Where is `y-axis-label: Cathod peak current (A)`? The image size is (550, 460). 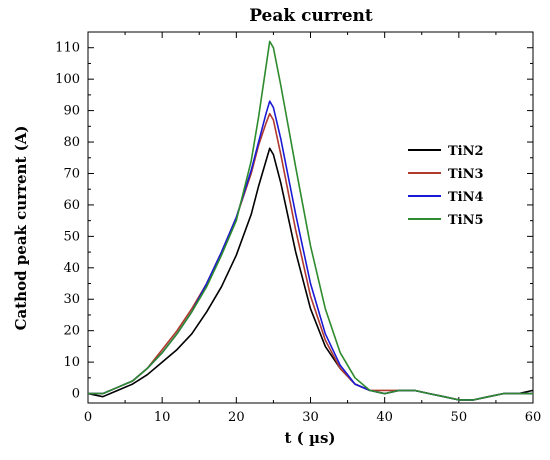 y-axis-label: Cathod peak current (A) is located at coordinates (21, 228).